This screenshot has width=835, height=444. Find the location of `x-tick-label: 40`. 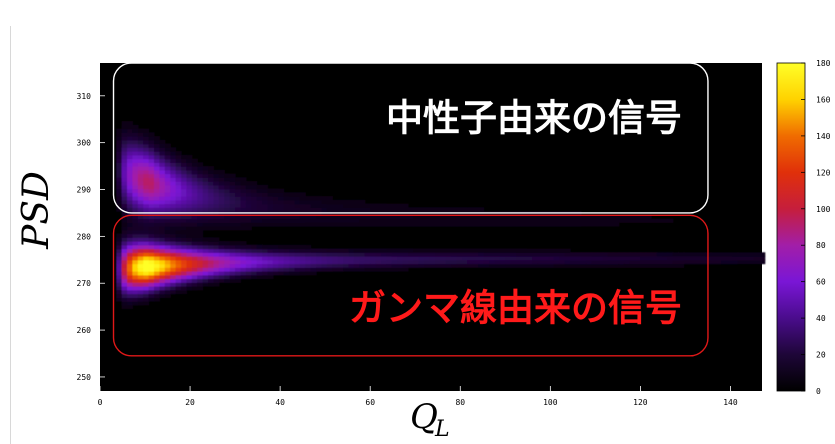

x-tick-label: 40 is located at coordinates (280, 402).